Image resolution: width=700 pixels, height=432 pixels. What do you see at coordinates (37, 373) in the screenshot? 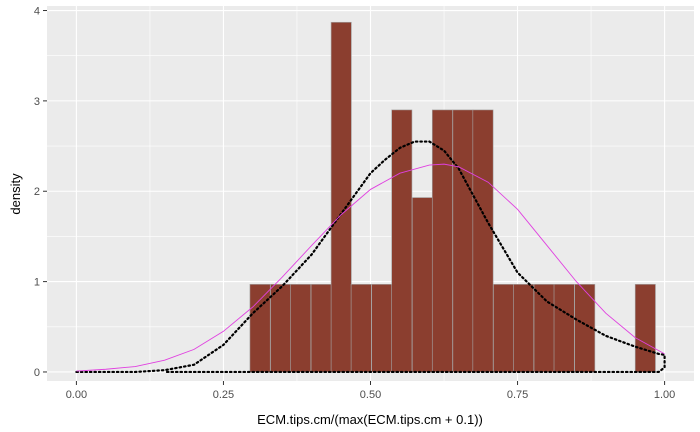
I see `y-tick-label: 0` at bounding box center [37, 373].